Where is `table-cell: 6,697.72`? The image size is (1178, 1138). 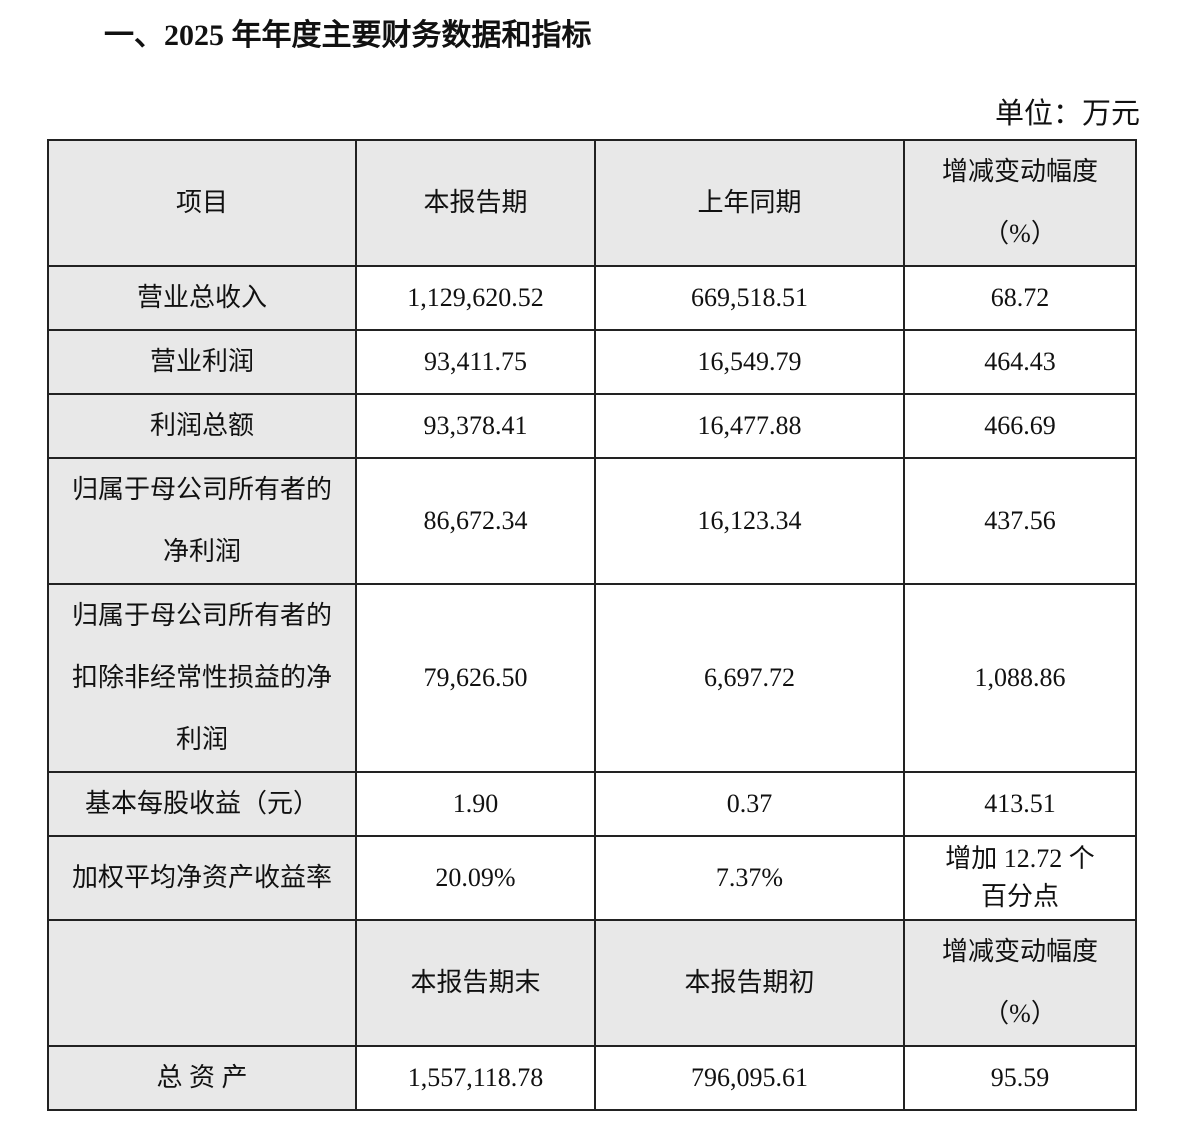 table-cell: 6,697.72 is located at coordinates (749, 678).